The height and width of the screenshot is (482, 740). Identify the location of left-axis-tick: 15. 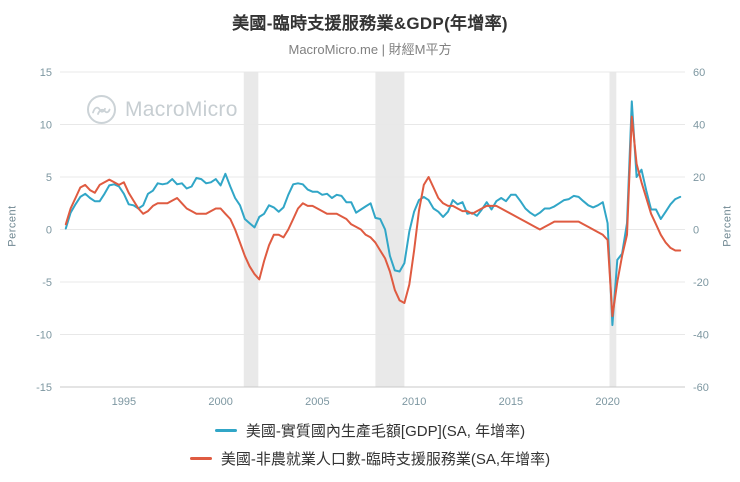
(46, 73).